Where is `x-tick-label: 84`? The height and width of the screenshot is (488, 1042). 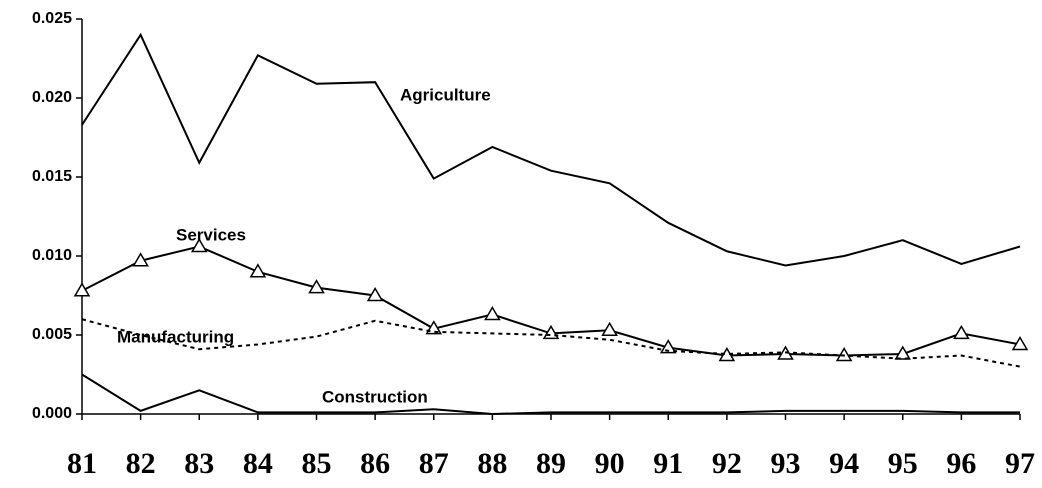 x-tick-label: 84 is located at coordinates (258, 463).